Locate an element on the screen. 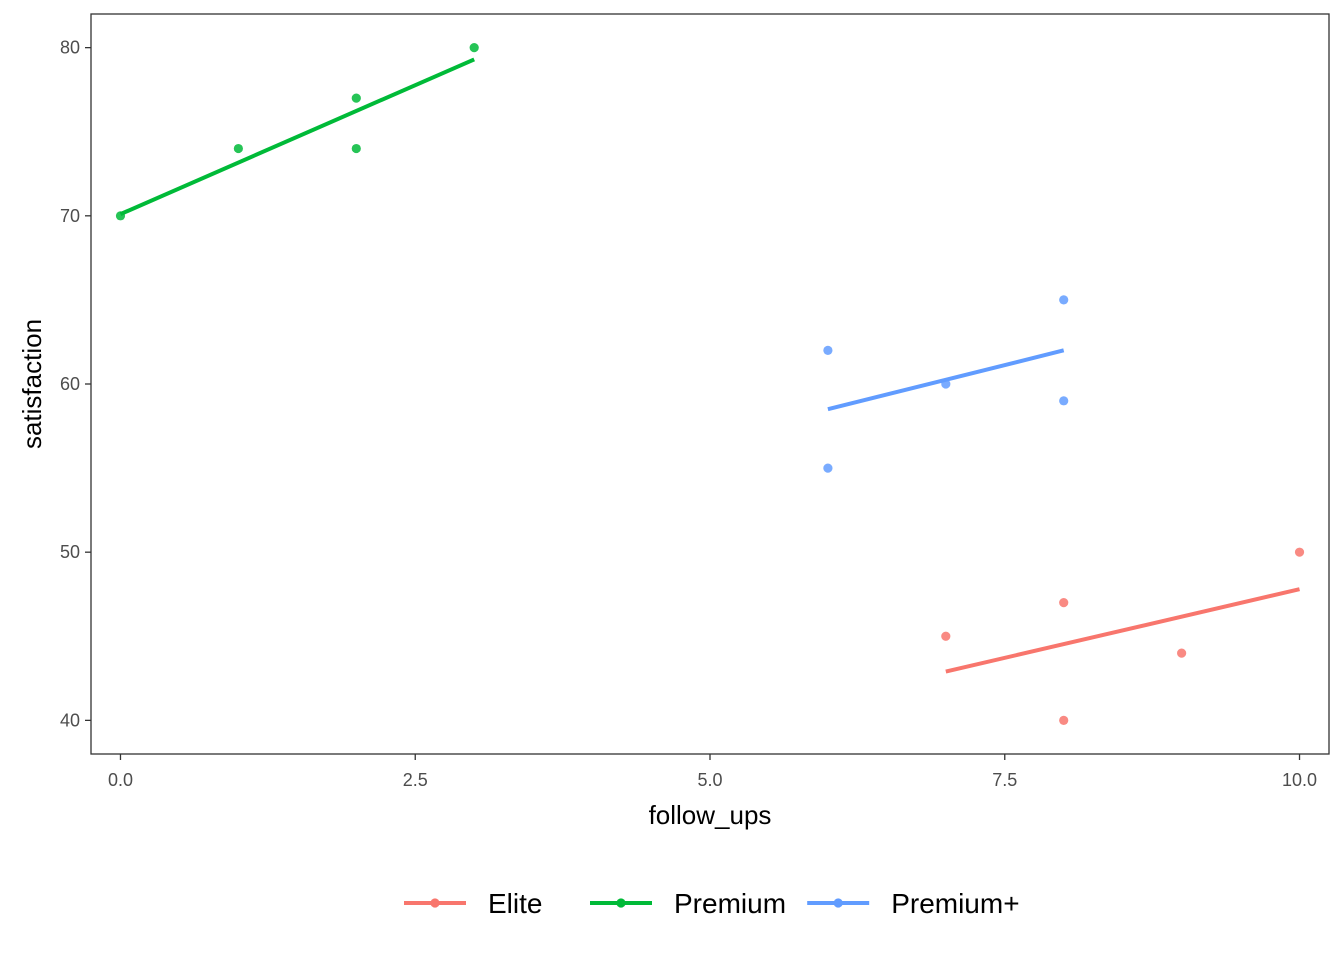  legend: Elite Premium Premium+ is located at coordinates (712, 903).